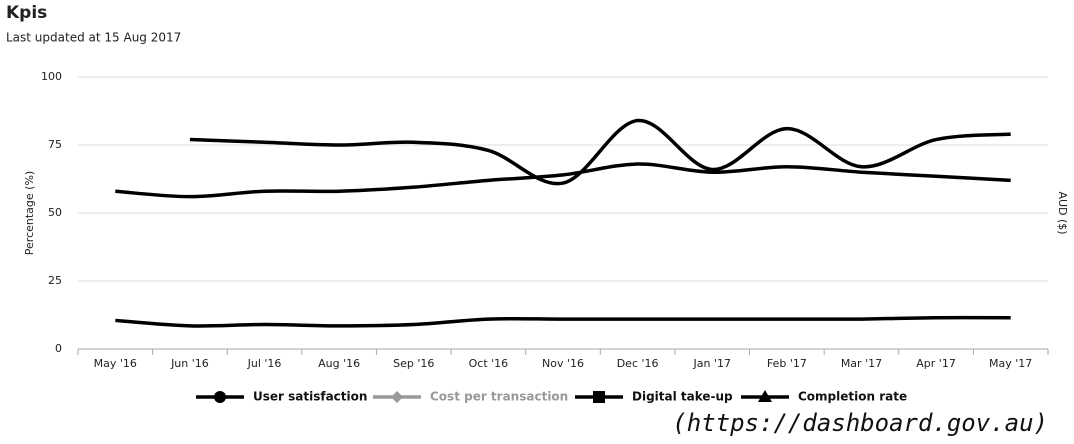 The width and height of the screenshot is (1074, 444). What do you see at coordinates (93, 38) in the screenshot?
I see `chart-subtitle: Last updated at 15 Aug 2017` at bounding box center [93, 38].